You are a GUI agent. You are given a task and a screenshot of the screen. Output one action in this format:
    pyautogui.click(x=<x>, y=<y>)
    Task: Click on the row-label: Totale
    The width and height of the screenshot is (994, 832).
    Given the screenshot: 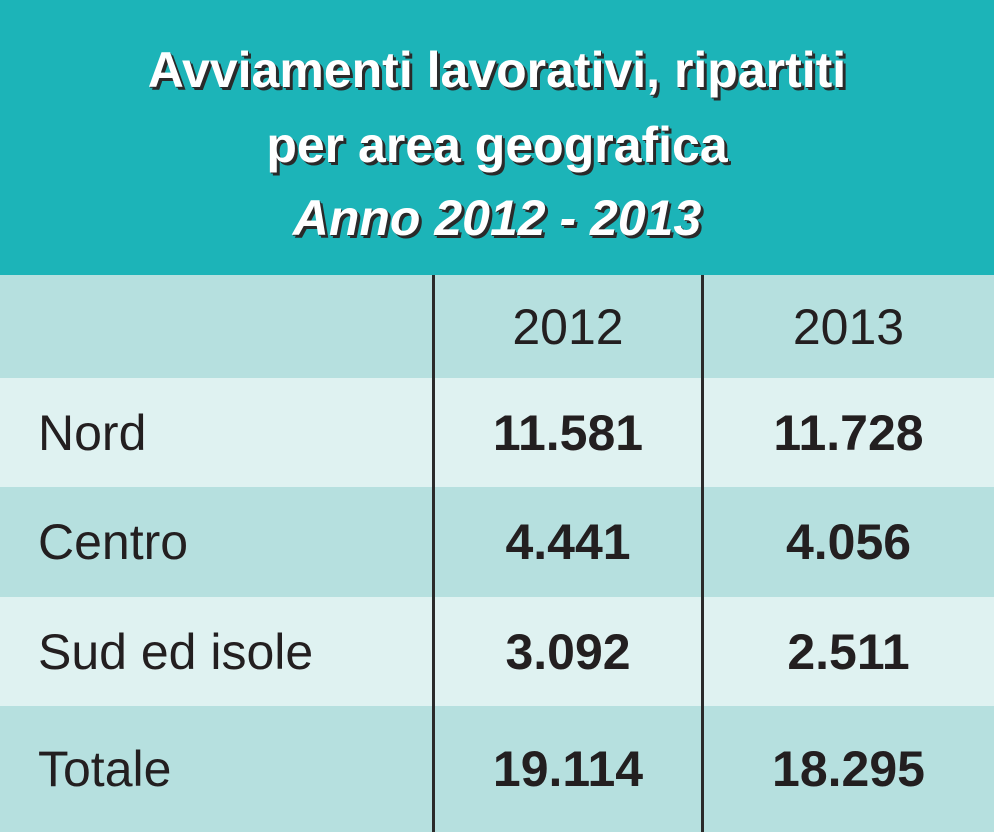 What is the action you would take?
    pyautogui.click(x=105, y=769)
    